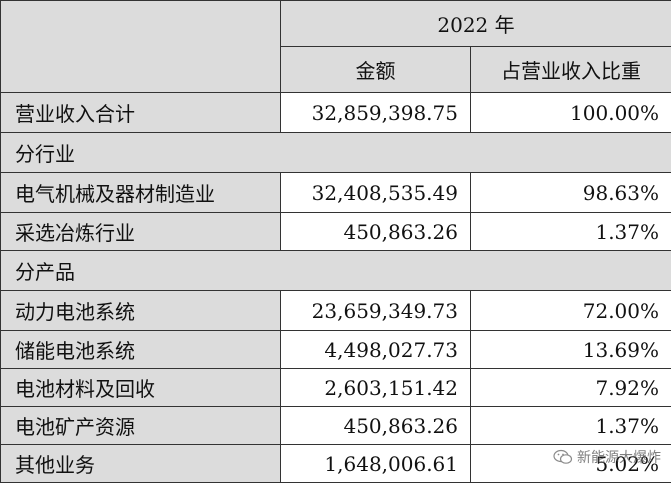  Describe the element at coordinates (375, 387) in the screenshot. I see `row-amount: 2,603,151.42` at that location.